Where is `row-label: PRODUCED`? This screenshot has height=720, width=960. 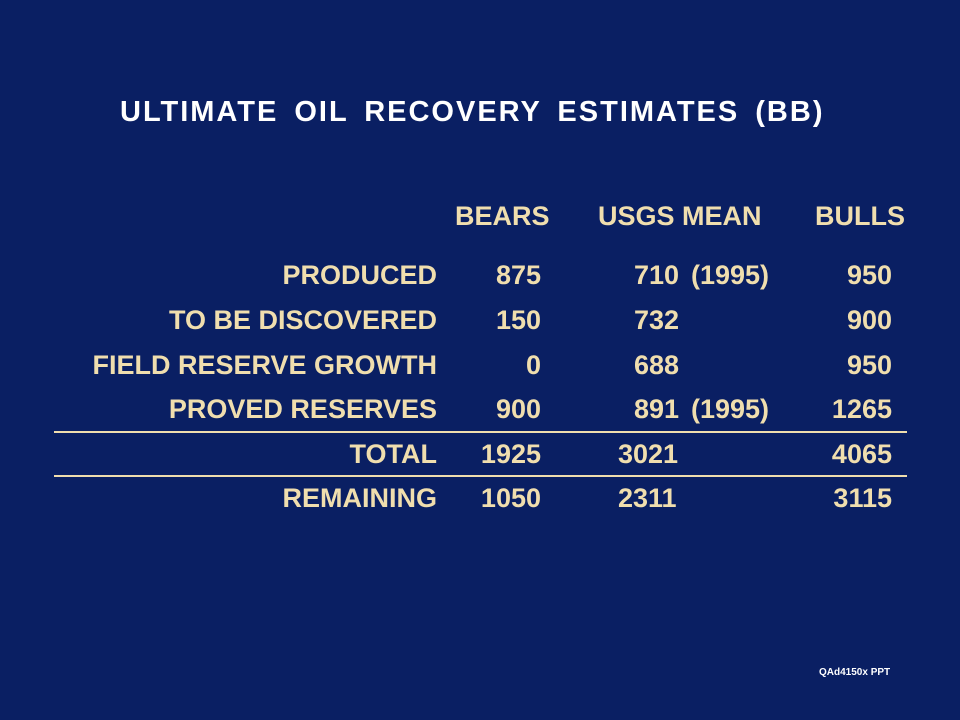 row-label: PRODUCED is located at coordinates (359, 275).